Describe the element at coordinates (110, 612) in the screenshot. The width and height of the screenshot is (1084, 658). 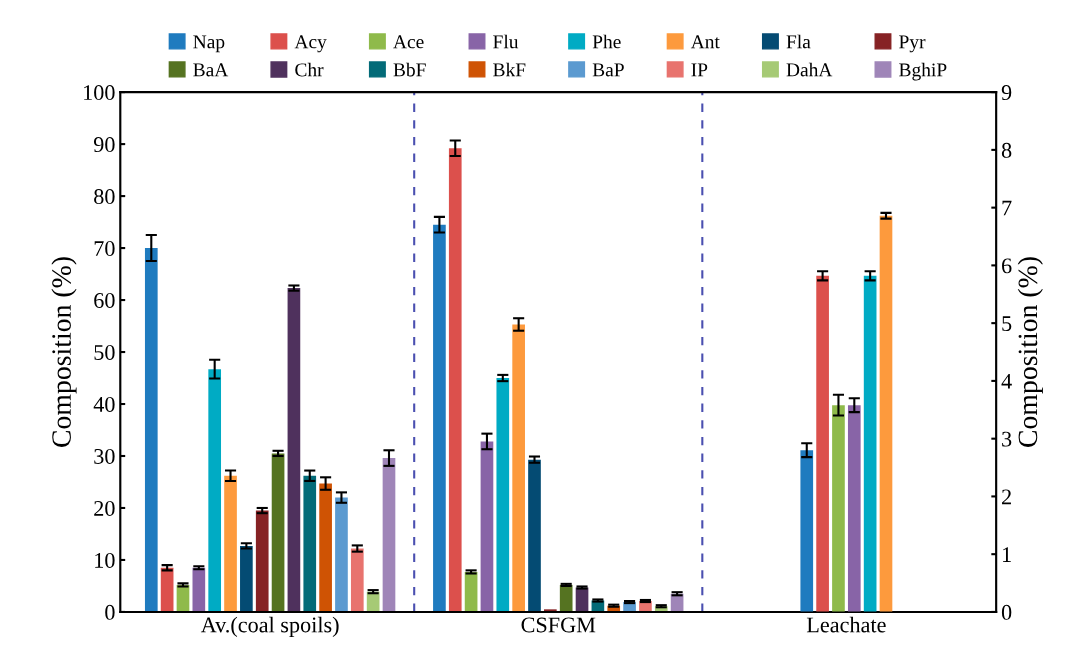
I see `y-tick-label: 0` at that location.